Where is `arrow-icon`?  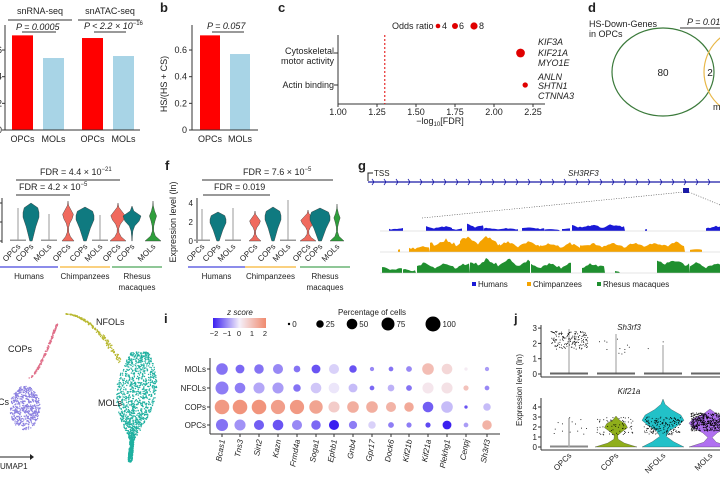
arrow-icon is located at coordinates (32, 457).